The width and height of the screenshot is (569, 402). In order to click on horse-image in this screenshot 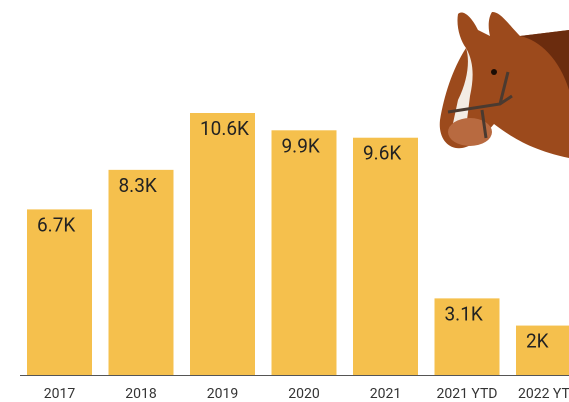, I will do `click(504, 85)`.